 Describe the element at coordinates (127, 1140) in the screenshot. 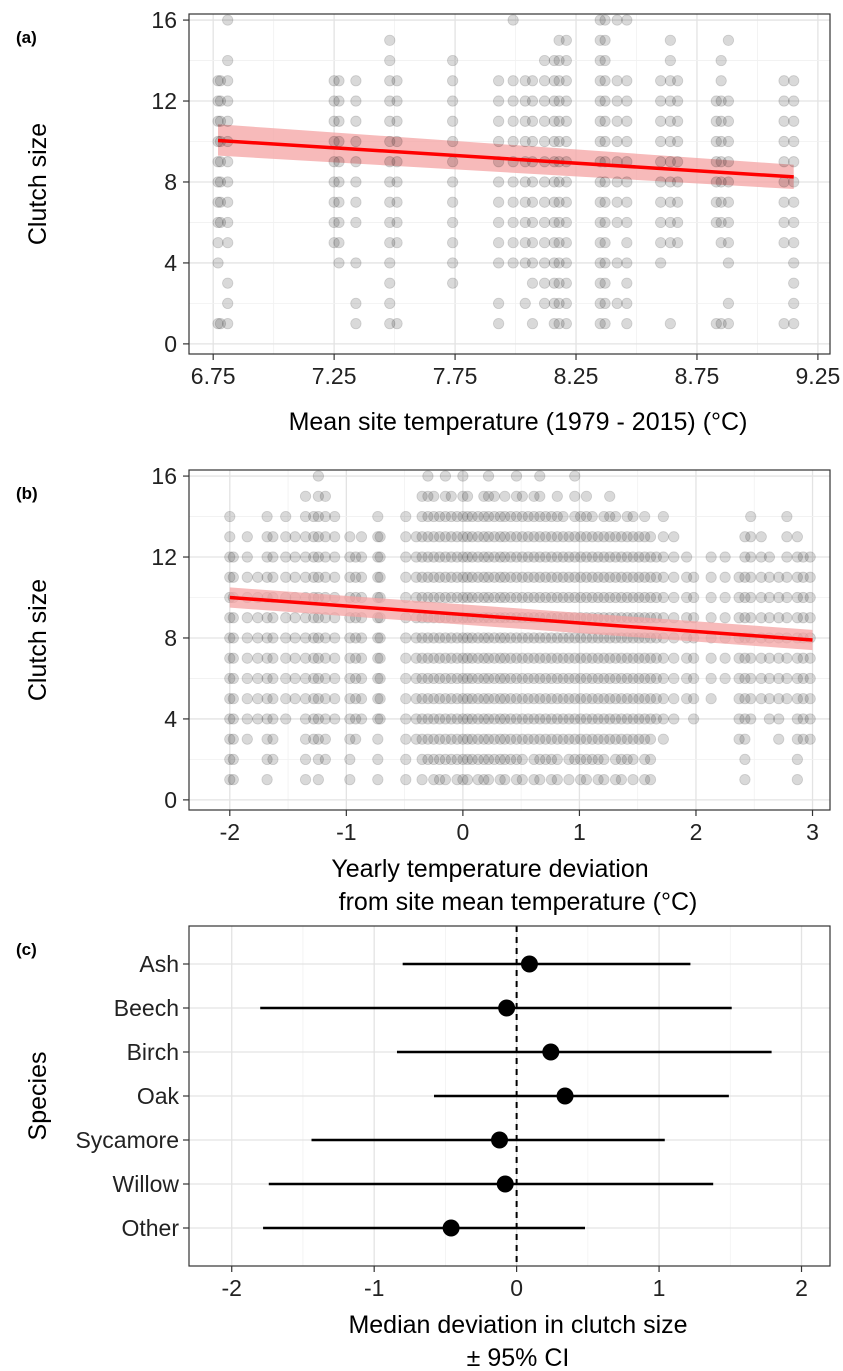

I see `species-label-sycamore: Sycamore` at that location.